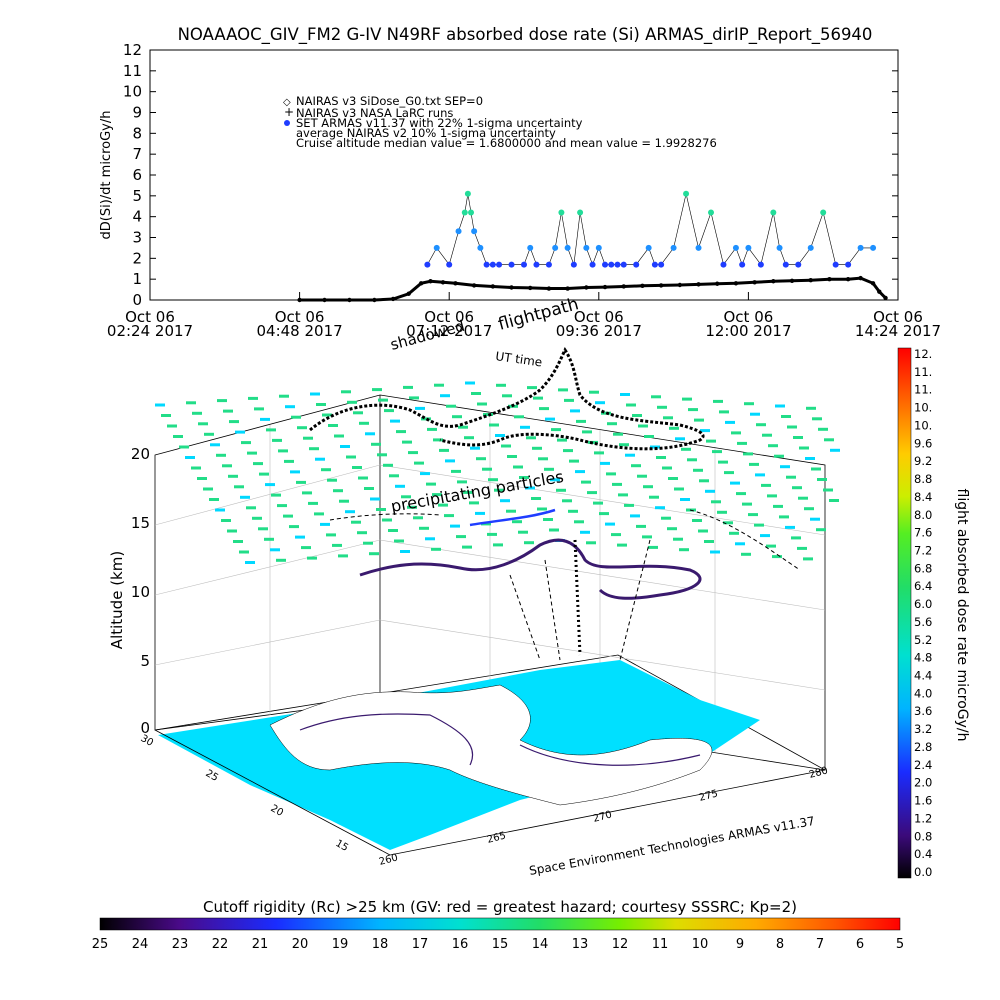 The height and width of the screenshot is (1000, 1000). Describe the element at coordinates (923, 765) in the screenshot. I see `dose-colorbar-tick: 2.4` at that location.